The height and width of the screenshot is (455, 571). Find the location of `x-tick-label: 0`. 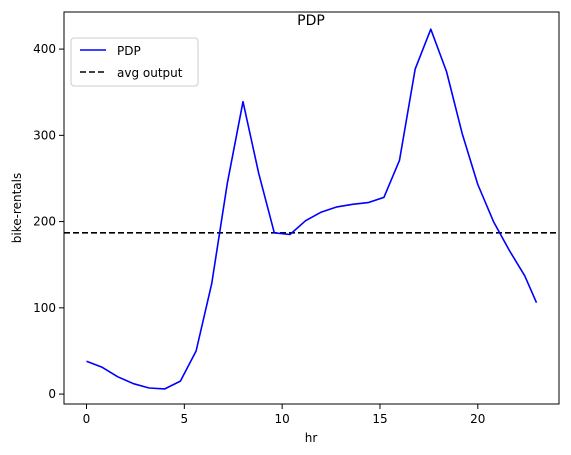

x-tick-label: 0 is located at coordinates (87, 419).